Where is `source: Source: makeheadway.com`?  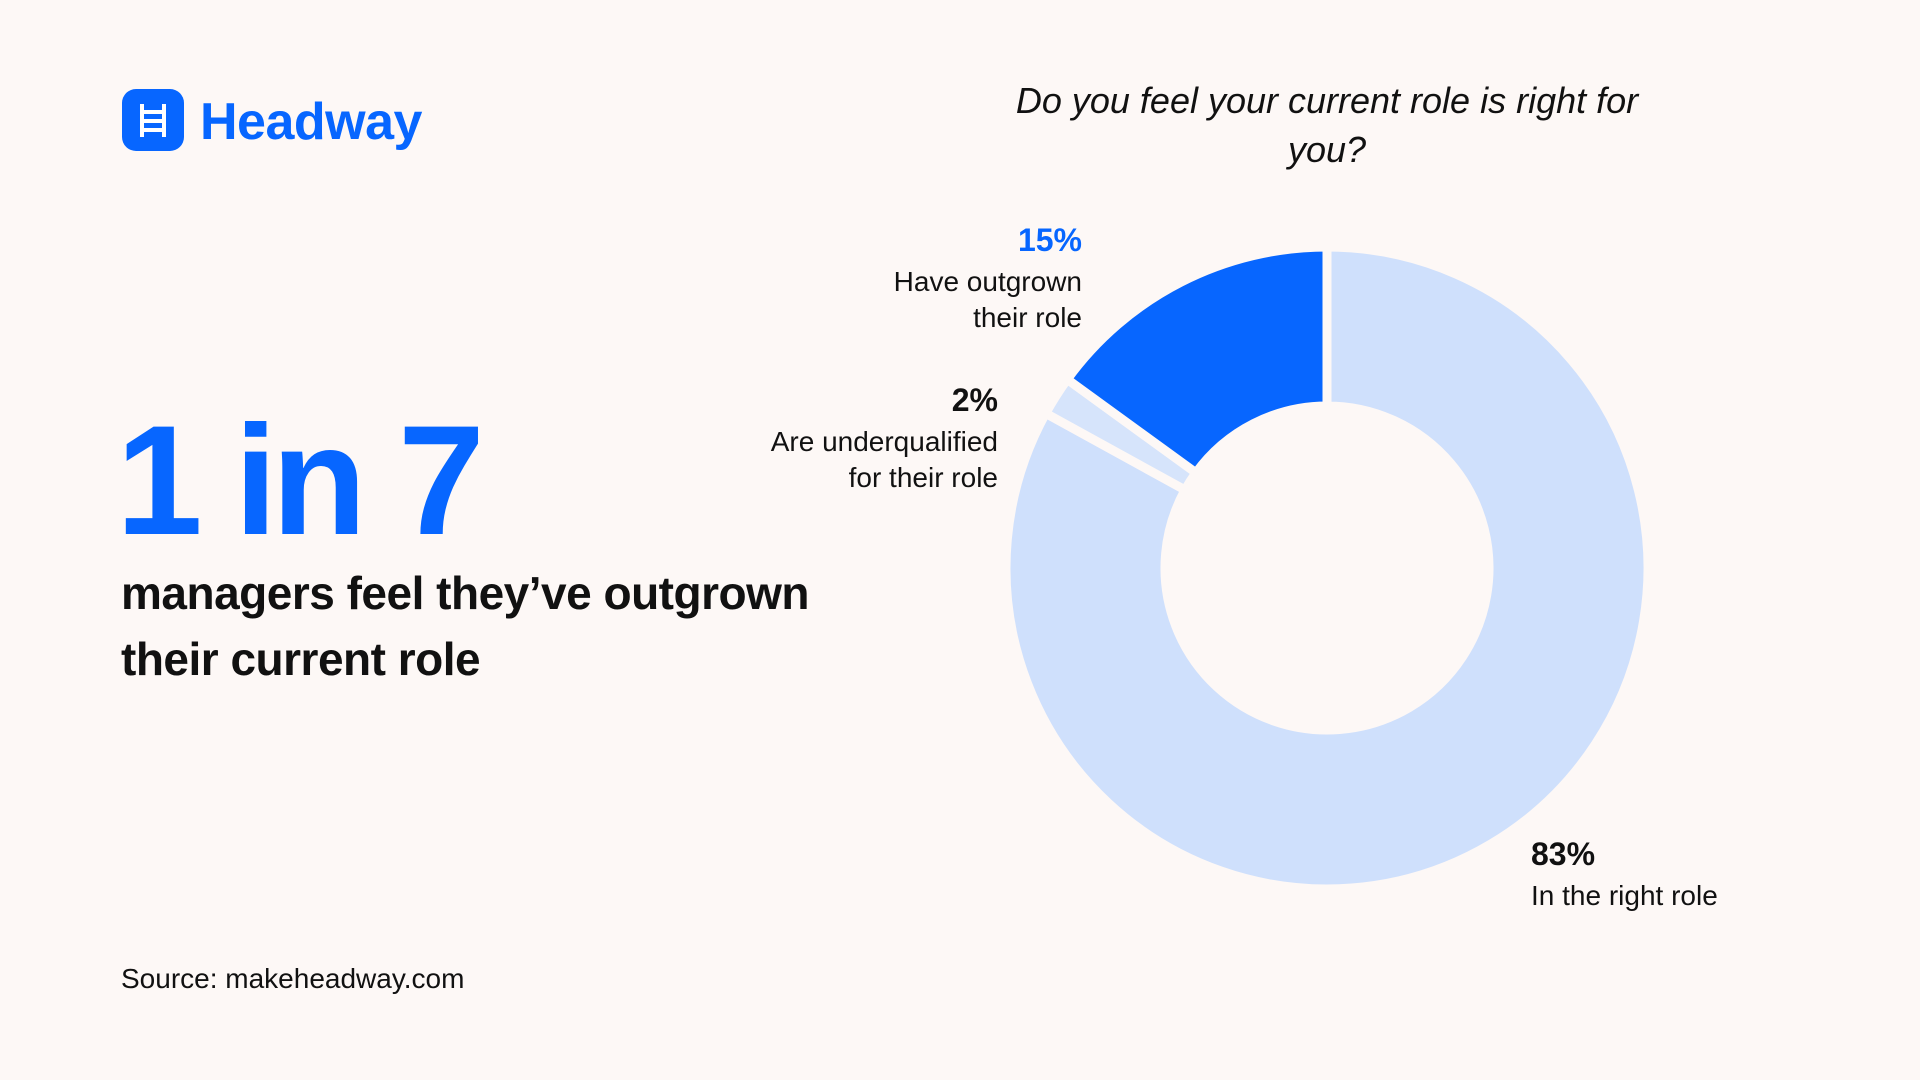 source: Source: makeheadway.com is located at coordinates (293, 978).